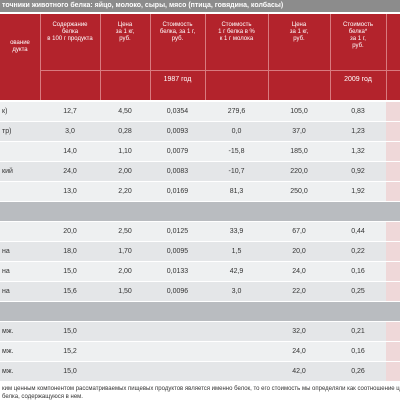 This screenshot has width=400, height=400. Describe the element at coordinates (177, 111) in the screenshot. I see `cell-value: 0,0354` at that location.